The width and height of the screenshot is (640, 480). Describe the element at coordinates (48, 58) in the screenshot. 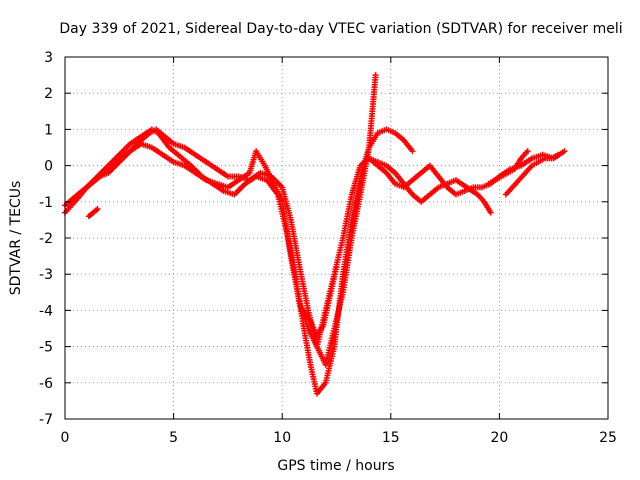

I see `y-tick-label: 3` at that location.